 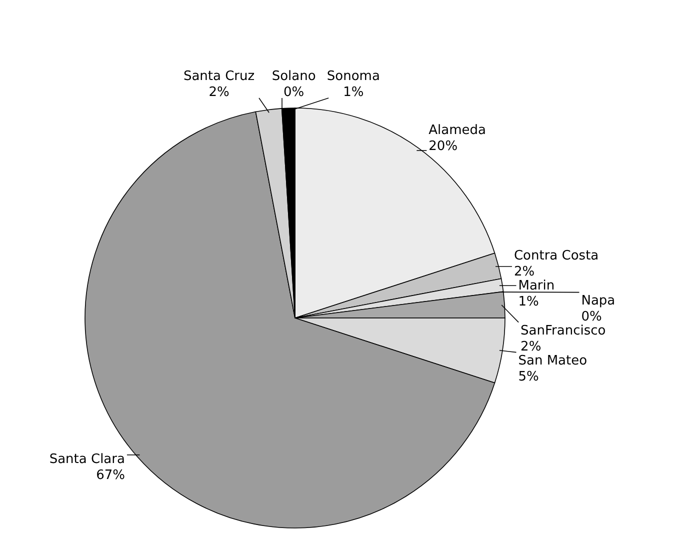 What do you see at coordinates (294, 76) in the screenshot?
I see `category-label: Solano` at bounding box center [294, 76].